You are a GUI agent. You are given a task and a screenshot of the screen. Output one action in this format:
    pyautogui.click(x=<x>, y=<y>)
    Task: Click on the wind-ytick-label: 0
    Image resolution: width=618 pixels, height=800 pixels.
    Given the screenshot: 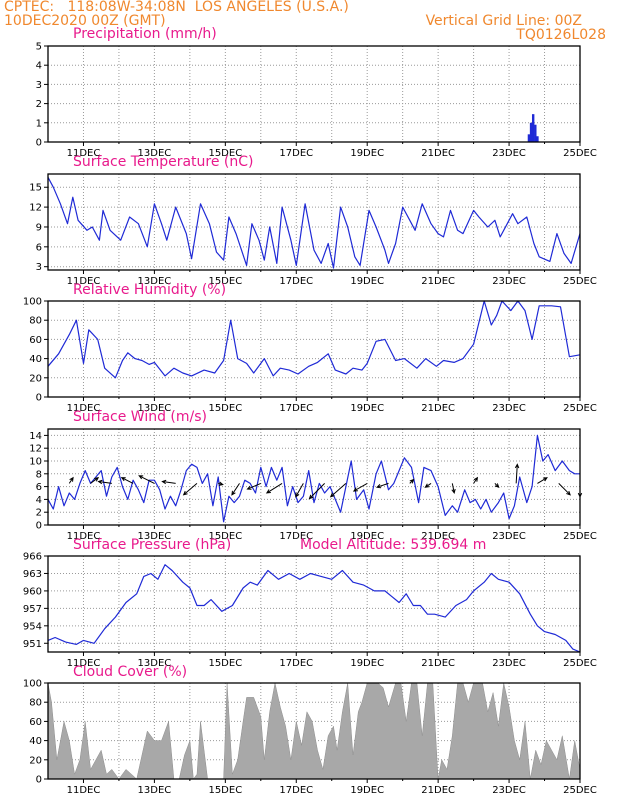 What is the action you would take?
    pyautogui.click(x=39, y=526)
    